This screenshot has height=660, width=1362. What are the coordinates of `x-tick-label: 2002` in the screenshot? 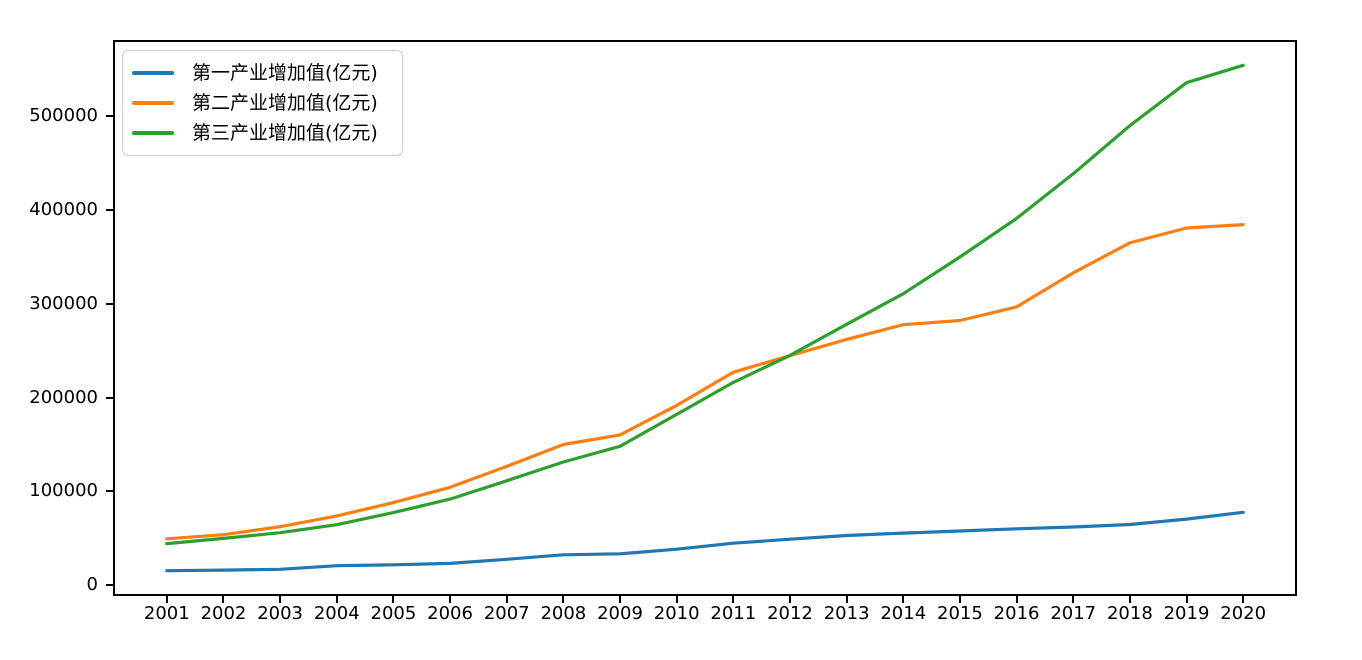 It's located at (223, 613).